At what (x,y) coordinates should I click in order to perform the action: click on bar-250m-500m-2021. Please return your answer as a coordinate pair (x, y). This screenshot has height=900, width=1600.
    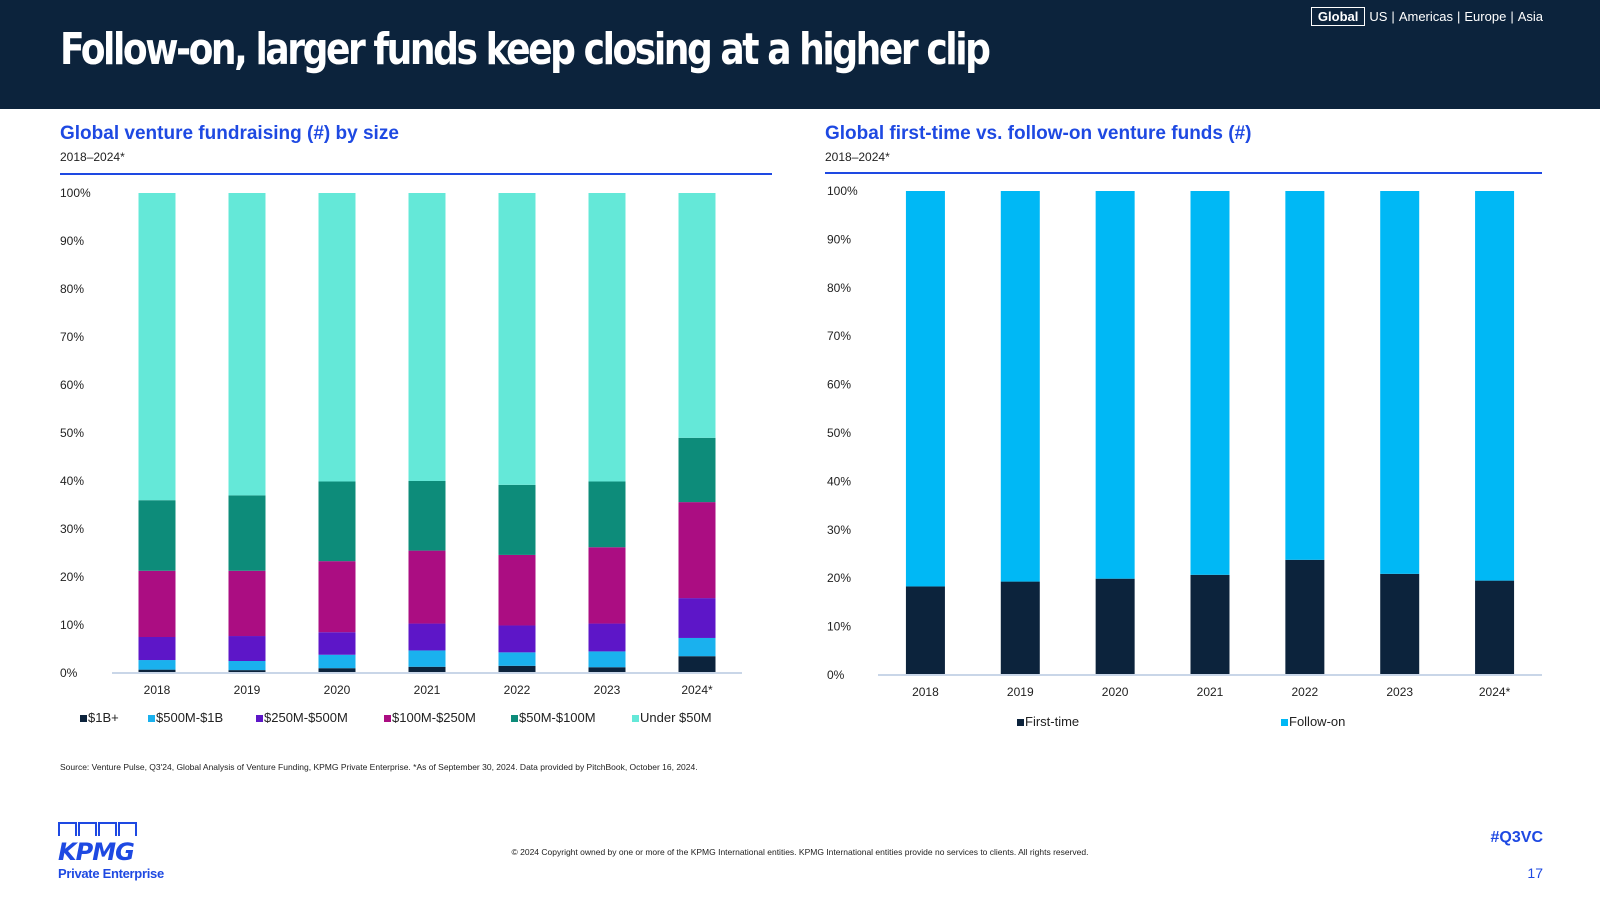
    Looking at the image, I should click on (427, 637).